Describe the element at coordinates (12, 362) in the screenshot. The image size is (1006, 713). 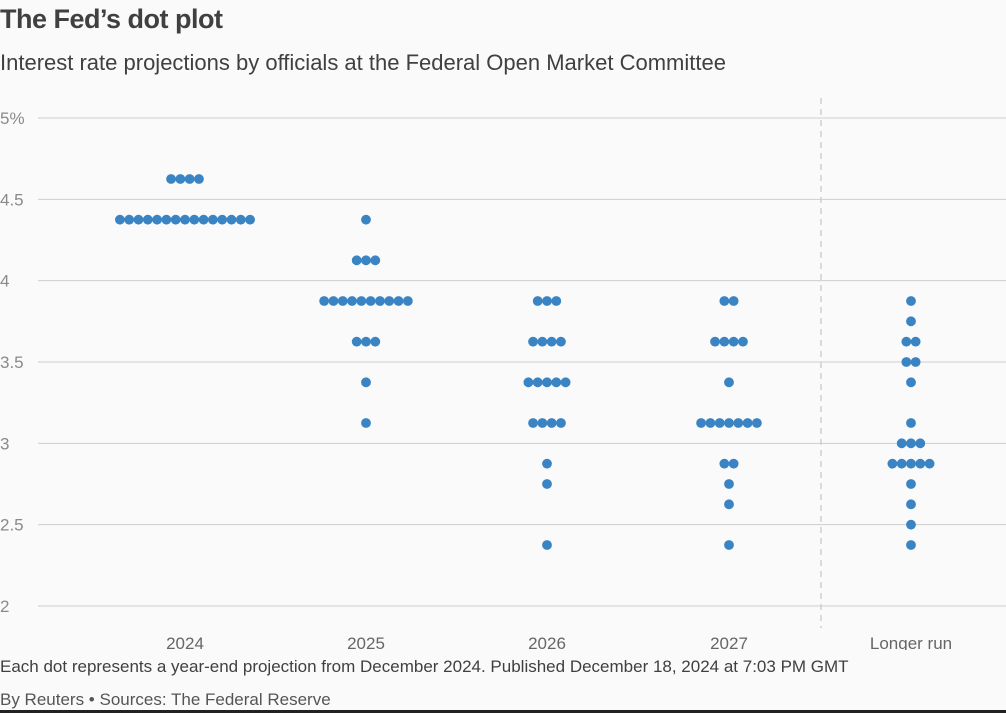
I see `y-tick-label: 3.5` at that location.